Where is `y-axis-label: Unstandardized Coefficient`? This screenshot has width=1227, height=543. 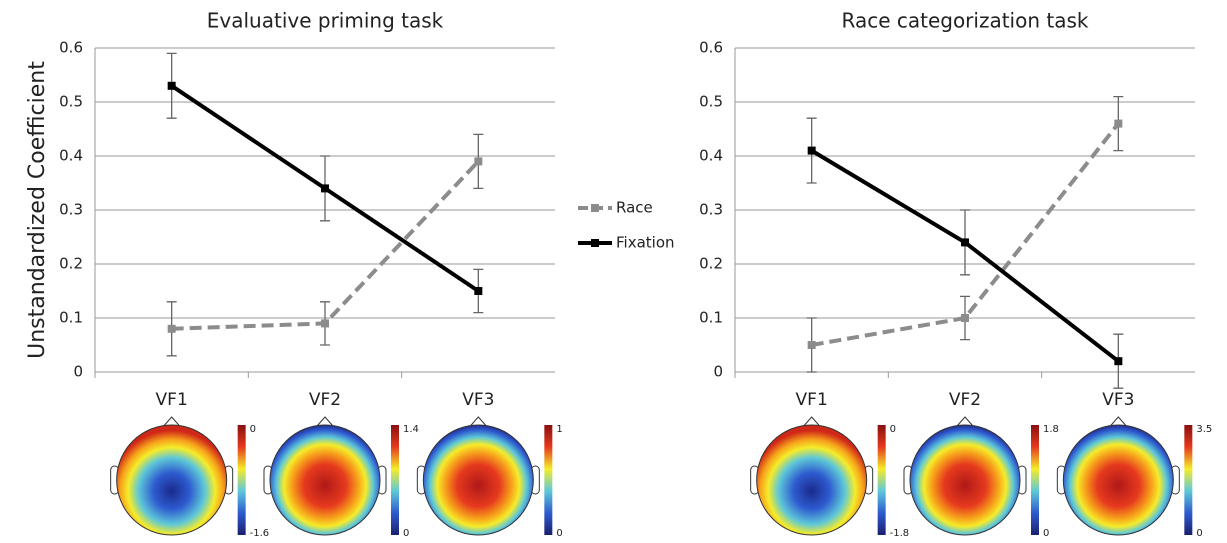
y-axis-label: Unstandardized Coefficient is located at coordinates (37, 210).